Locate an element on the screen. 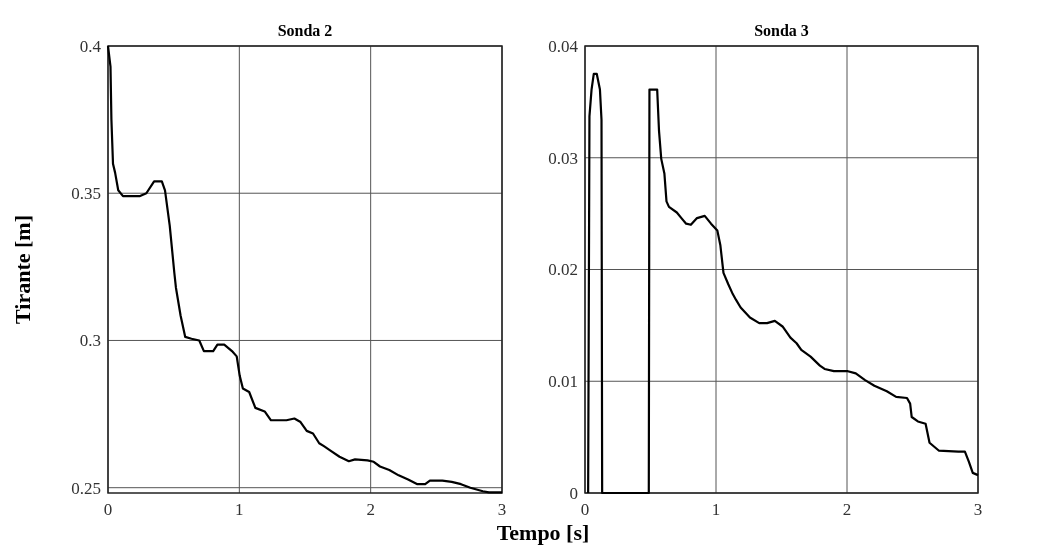 Image resolution: width=1051 pixels, height=552 pixels. x-tick-label: 0 is located at coordinates (108, 509).